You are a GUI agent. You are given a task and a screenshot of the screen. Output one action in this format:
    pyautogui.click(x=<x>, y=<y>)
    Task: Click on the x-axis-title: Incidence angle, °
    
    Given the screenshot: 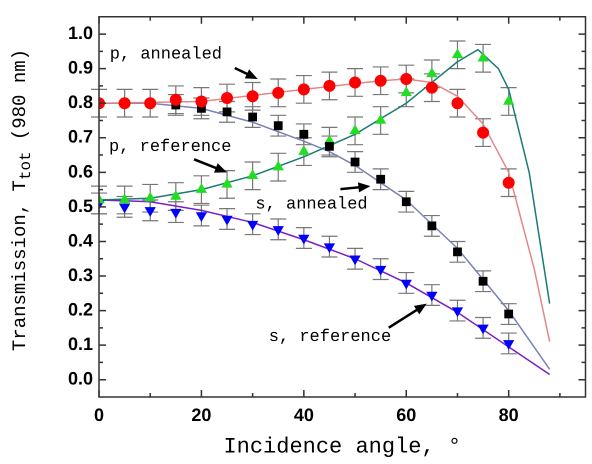 What is the action you would take?
    pyautogui.click(x=342, y=447)
    